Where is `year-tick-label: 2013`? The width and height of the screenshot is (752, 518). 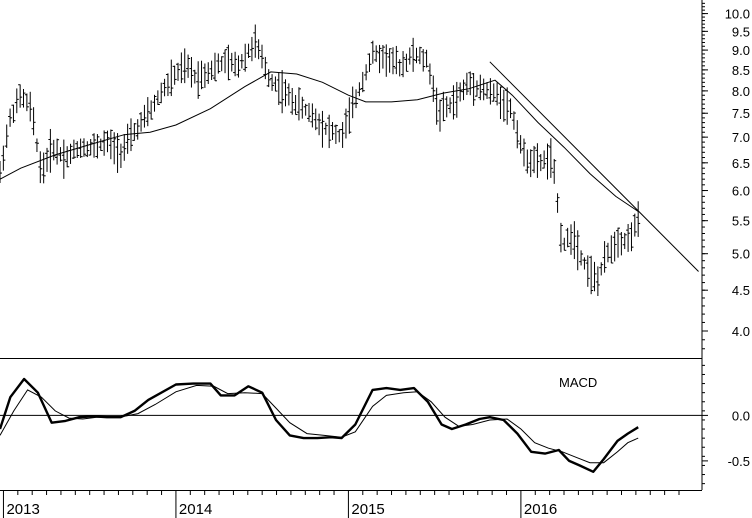 year-tick-label: 2013 is located at coordinates (22, 509).